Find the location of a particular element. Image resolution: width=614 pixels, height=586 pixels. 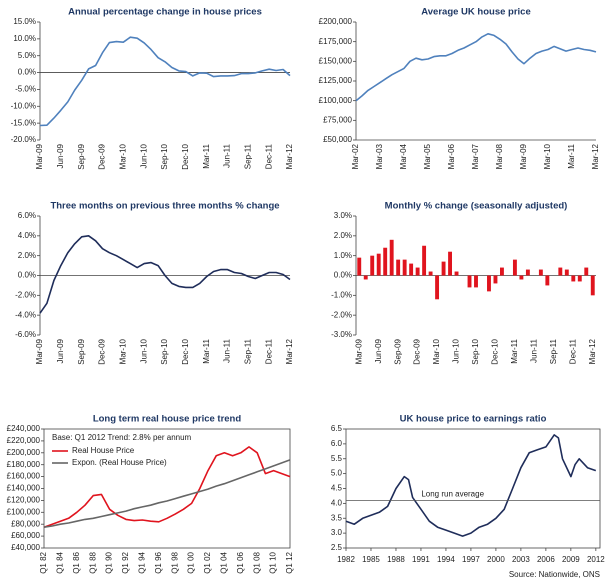

x-tick-label: Sep-11 is located at coordinates (247, 156).